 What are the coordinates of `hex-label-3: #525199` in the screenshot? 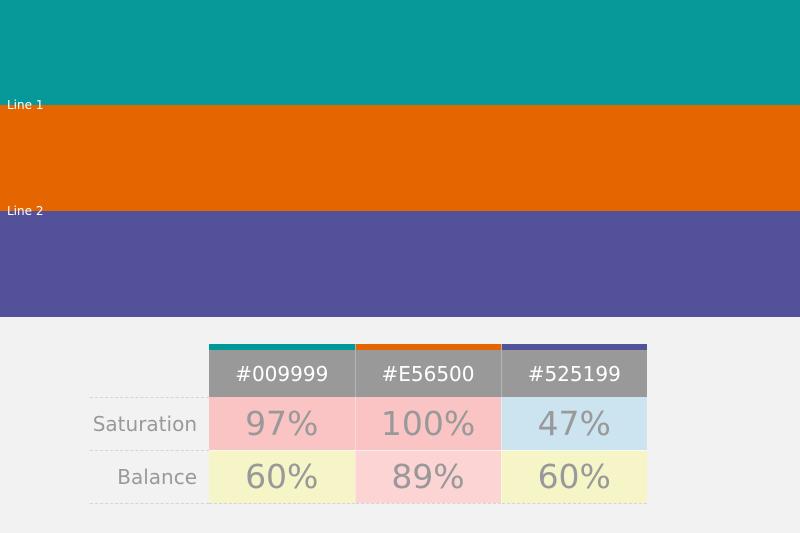 It's located at (574, 373).